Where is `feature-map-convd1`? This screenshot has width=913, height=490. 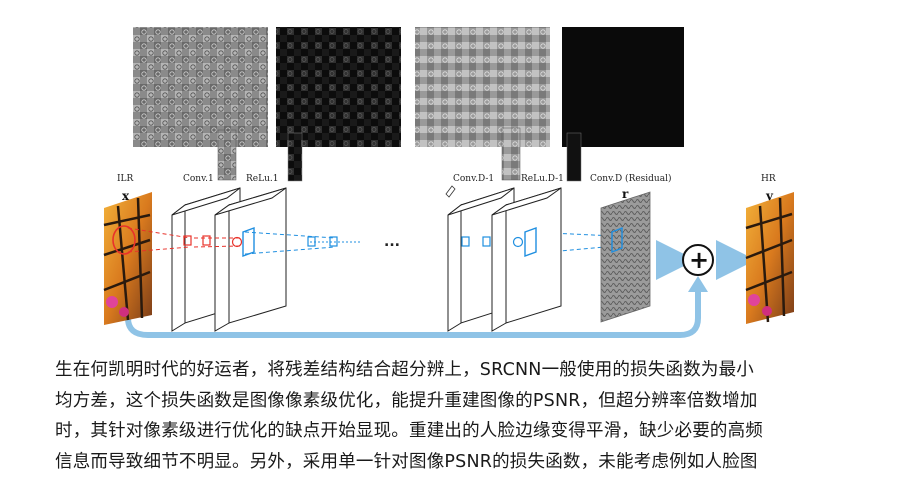 feature-map-convd1 is located at coordinates (482, 87).